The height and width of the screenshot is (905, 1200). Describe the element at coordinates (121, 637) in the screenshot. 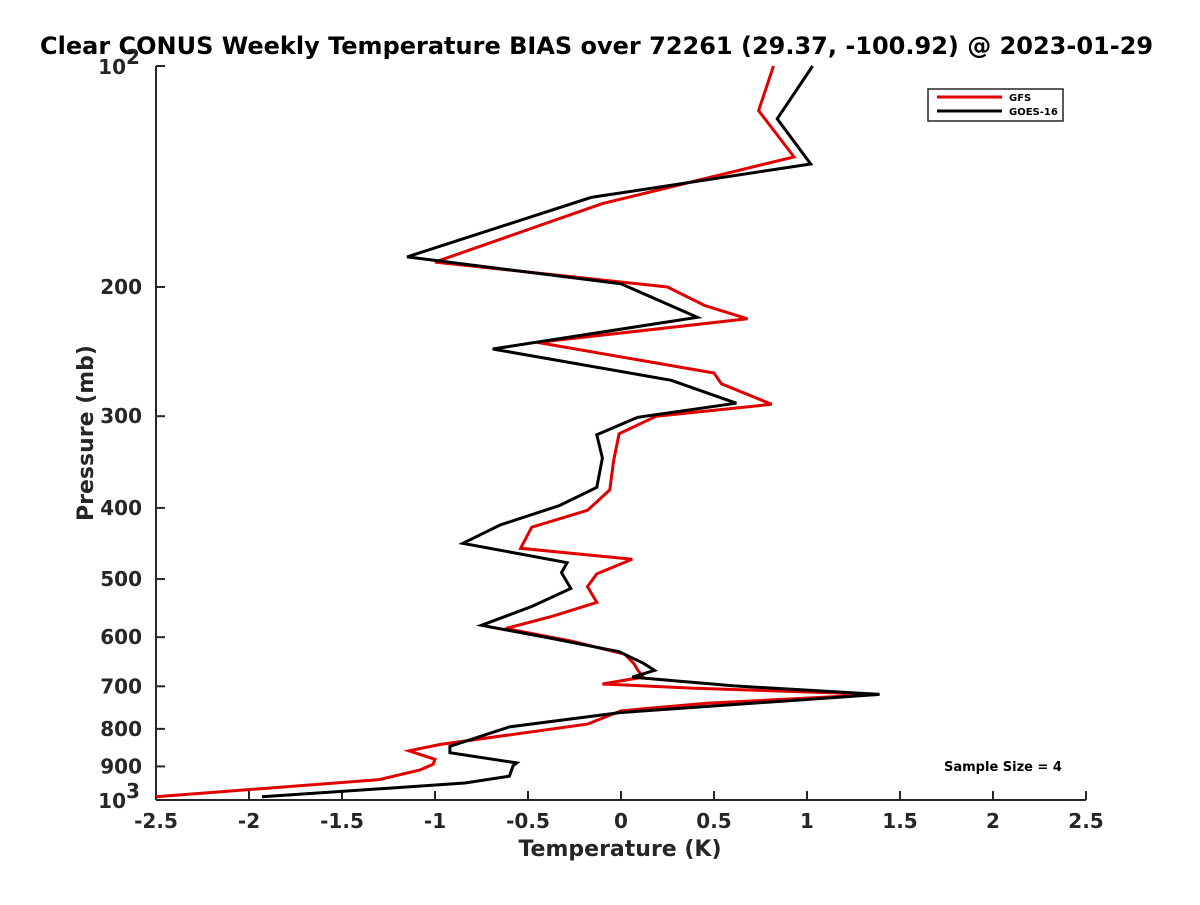

I see `y-tick-label: 600` at that location.